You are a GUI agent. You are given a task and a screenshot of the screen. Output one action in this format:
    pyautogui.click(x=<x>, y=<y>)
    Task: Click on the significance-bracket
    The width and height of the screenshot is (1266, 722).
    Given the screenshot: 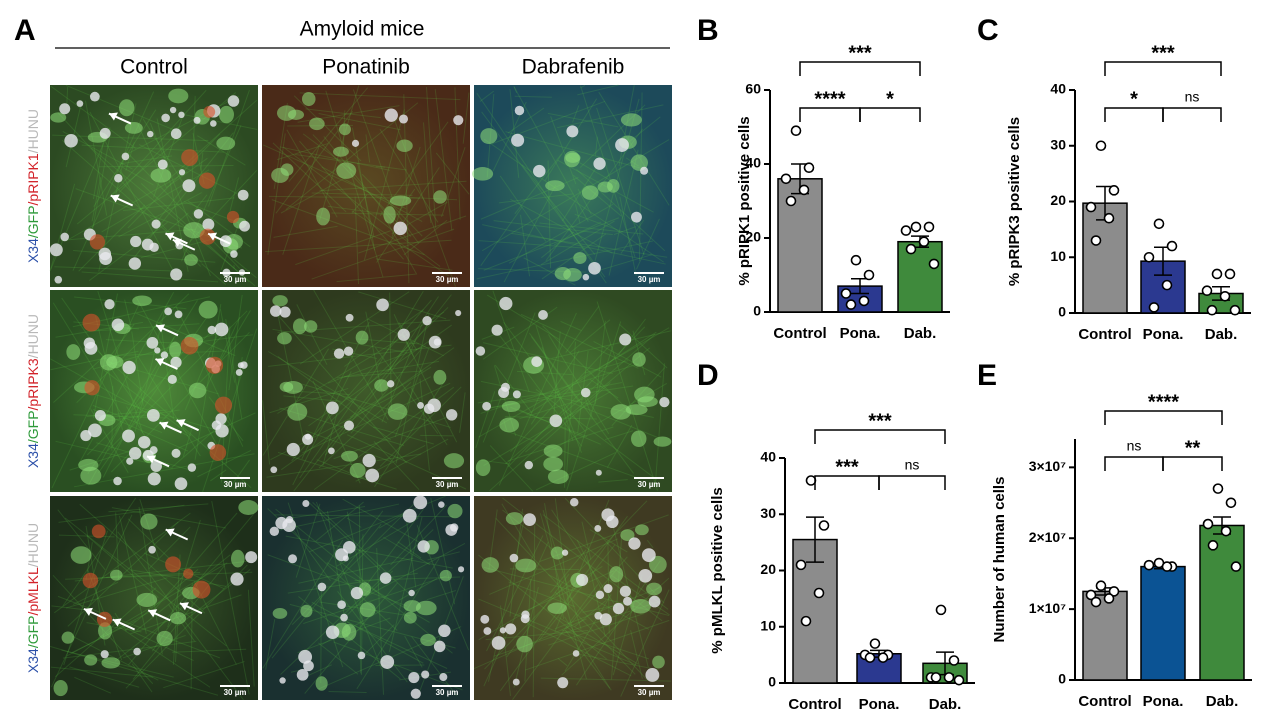 What is the action you would take?
    pyautogui.click(x=860, y=68)
    